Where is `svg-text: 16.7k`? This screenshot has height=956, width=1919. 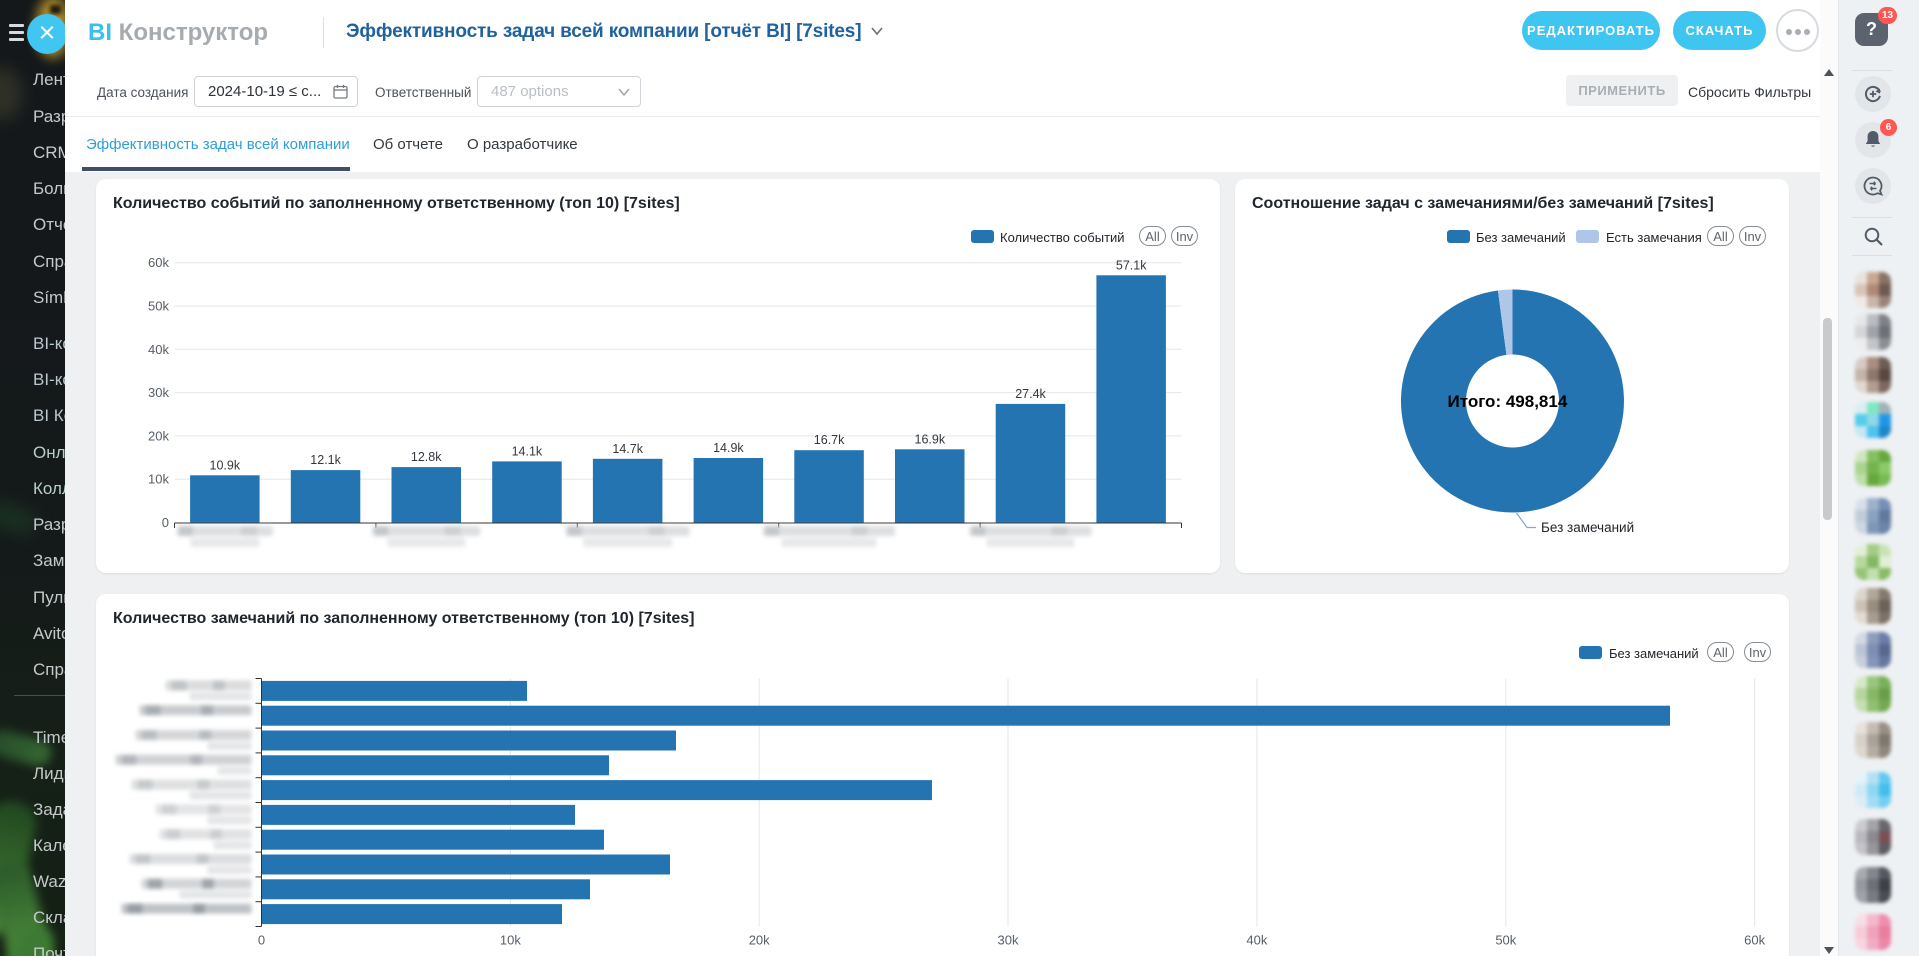 svg-text: 16.7k is located at coordinates (829, 440).